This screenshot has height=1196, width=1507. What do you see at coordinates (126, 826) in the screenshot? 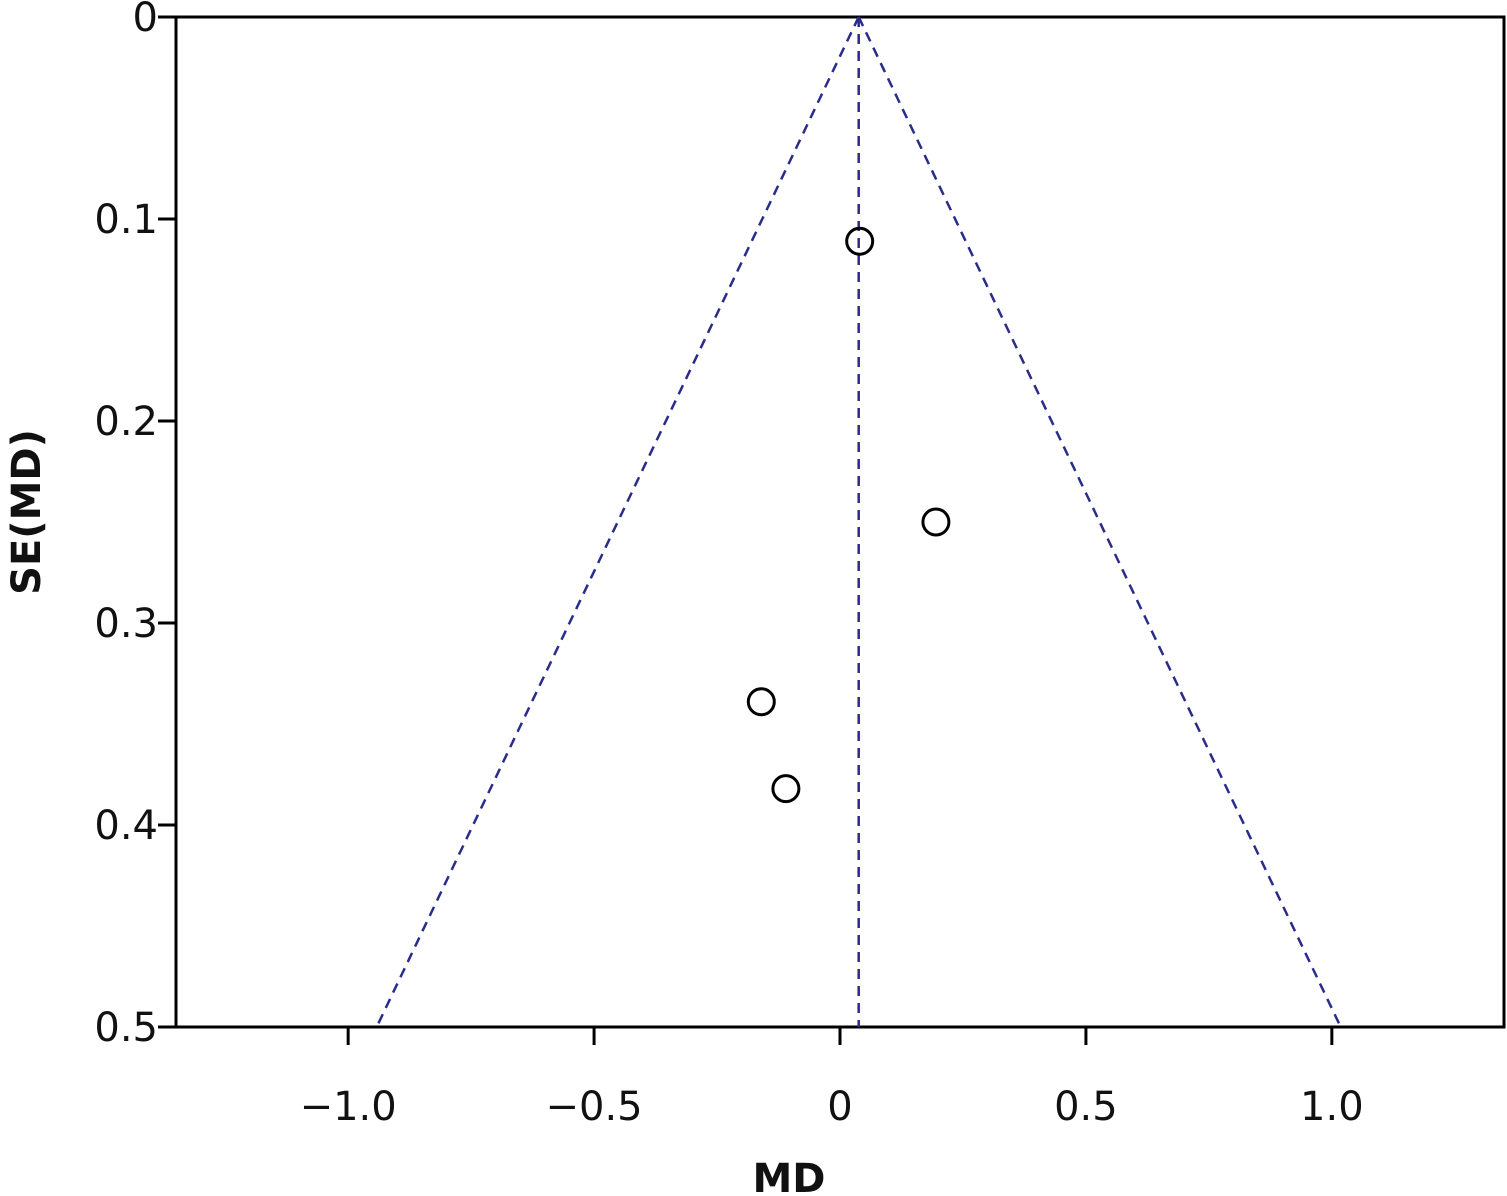
I see `y-tick-label-4: 0.4` at bounding box center [126, 826].